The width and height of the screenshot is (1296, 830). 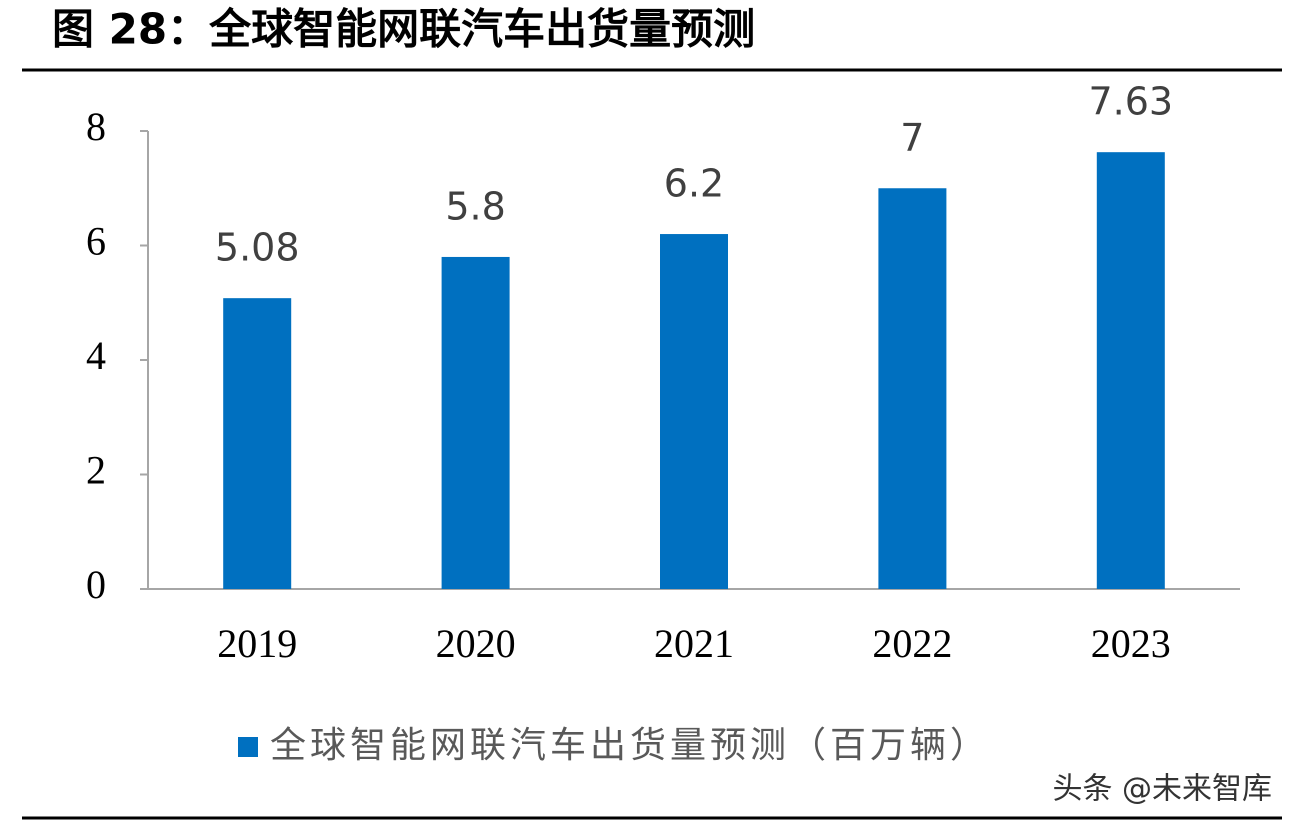 What do you see at coordinates (96, 584) in the screenshot?
I see `y-tick-label: 0` at bounding box center [96, 584].